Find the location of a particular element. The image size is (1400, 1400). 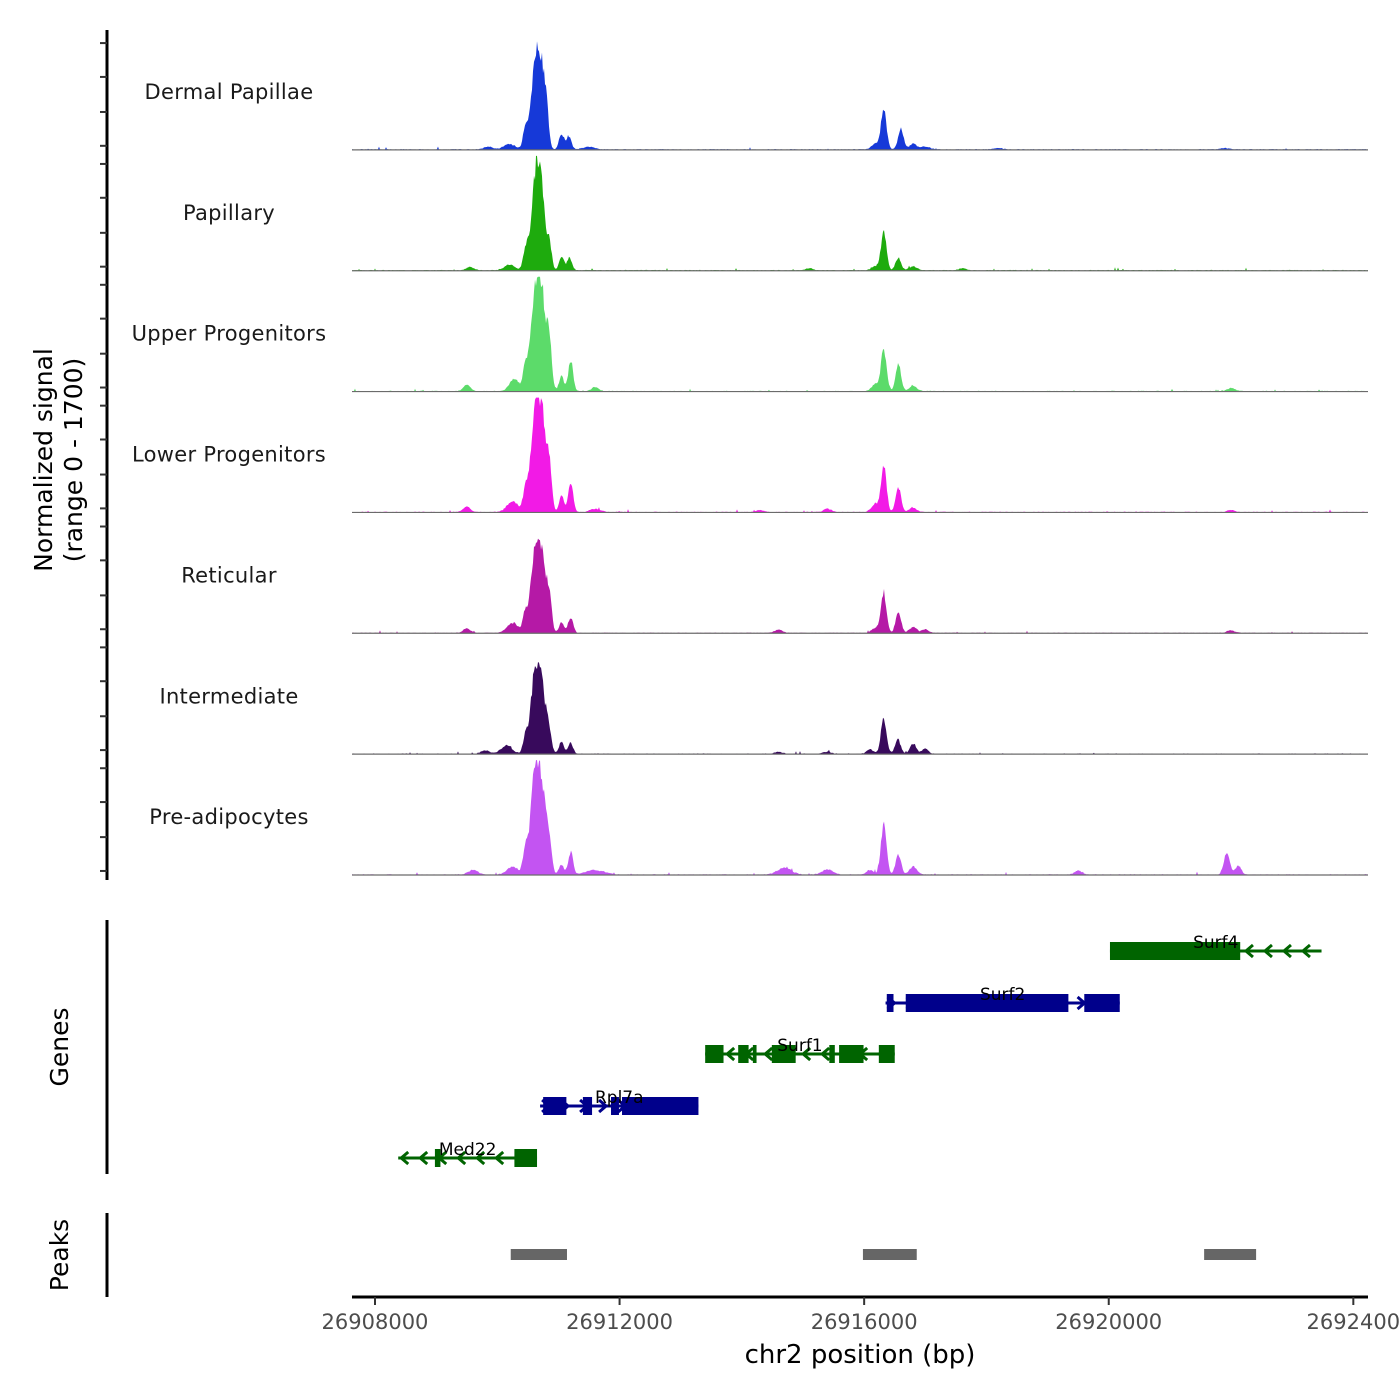

x-tick-label: 26920000 is located at coordinates (1108, 1322).